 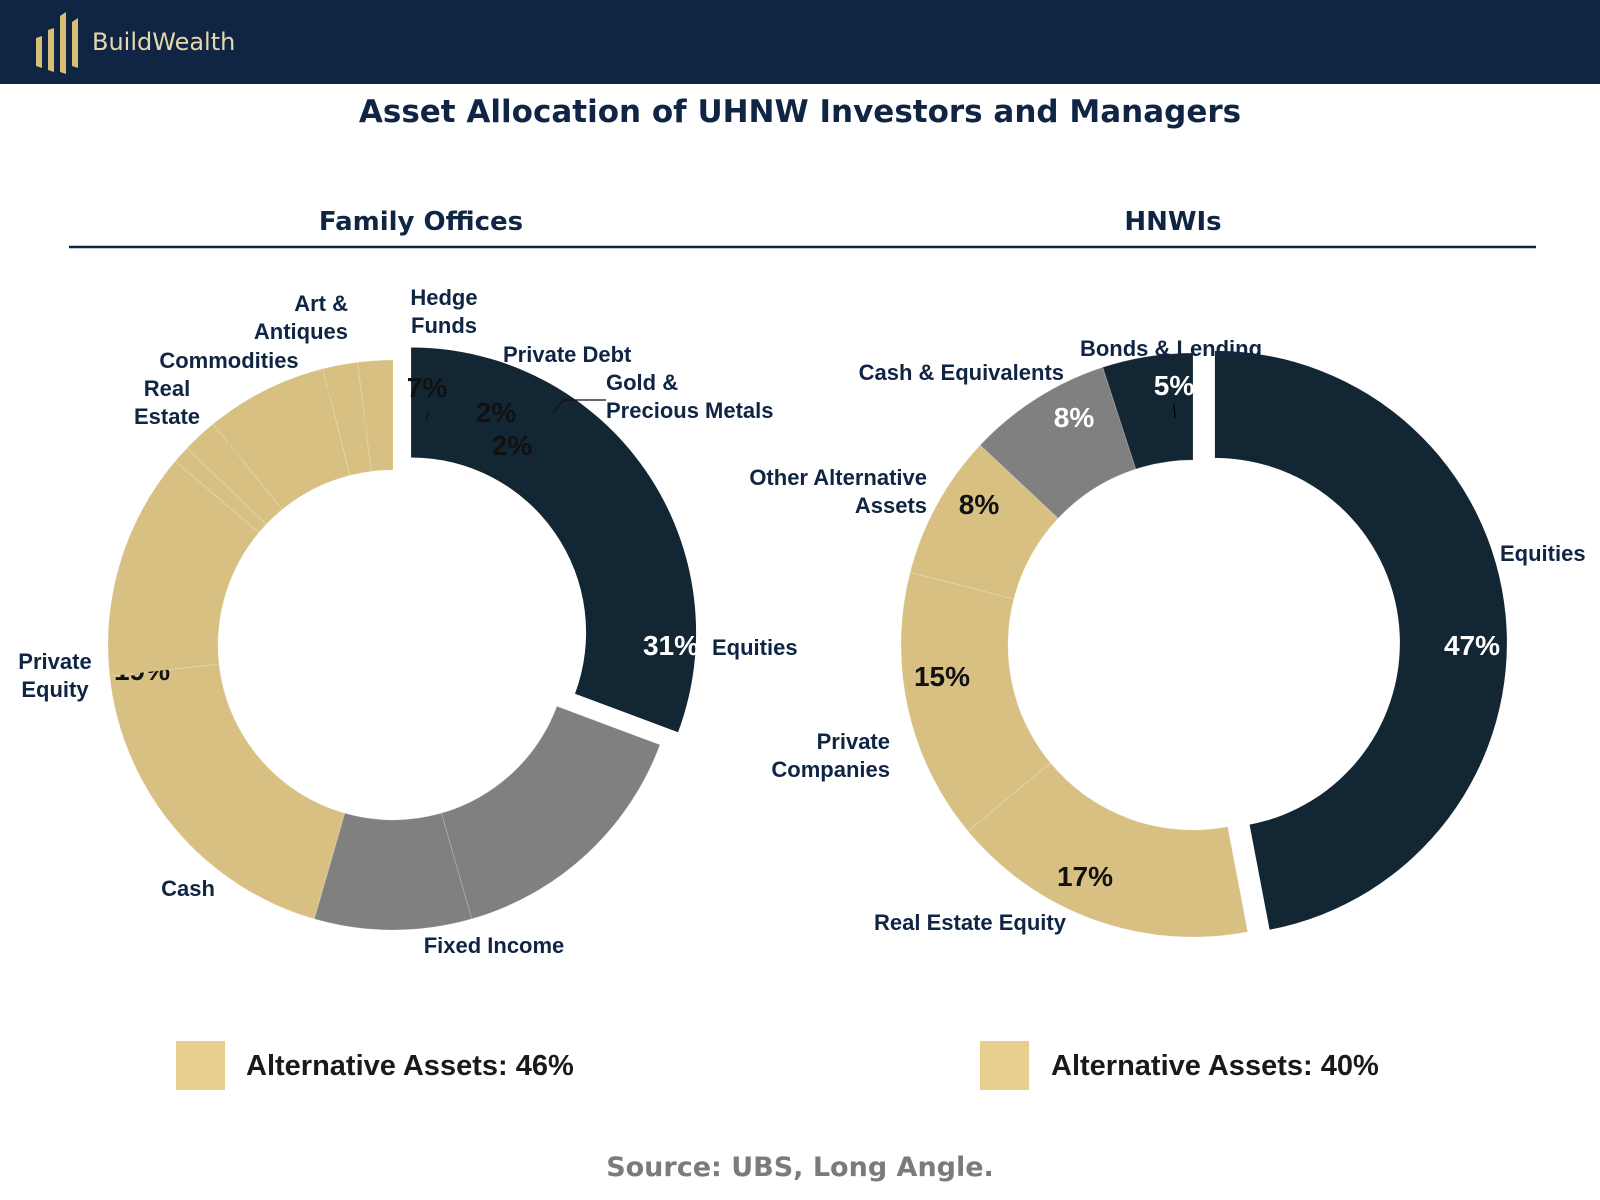 I want to click on slice-real-estate-equity, so click(x=1108, y=850).